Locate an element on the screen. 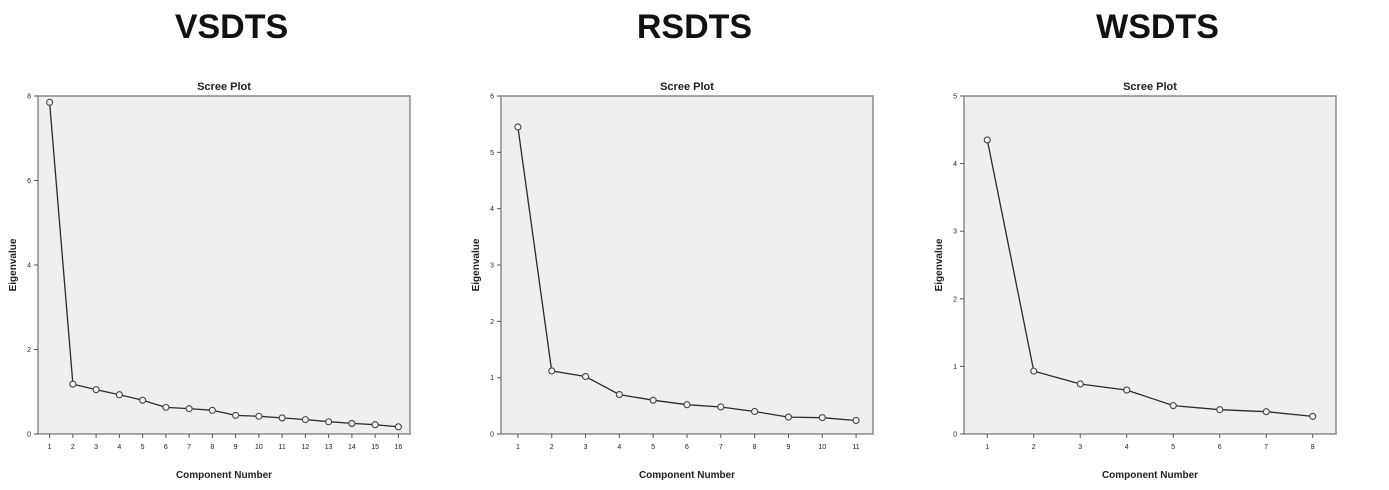 This screenshot has height=490, width=1389. x-tick-label: 13 is located at coordinates (329, 447).